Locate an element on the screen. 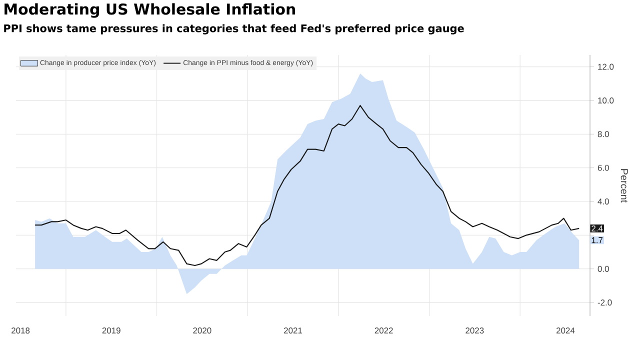 The width and height of the screenshot is (640, 342). x-tick-label: 2022 is located at coordinates (383, 331).